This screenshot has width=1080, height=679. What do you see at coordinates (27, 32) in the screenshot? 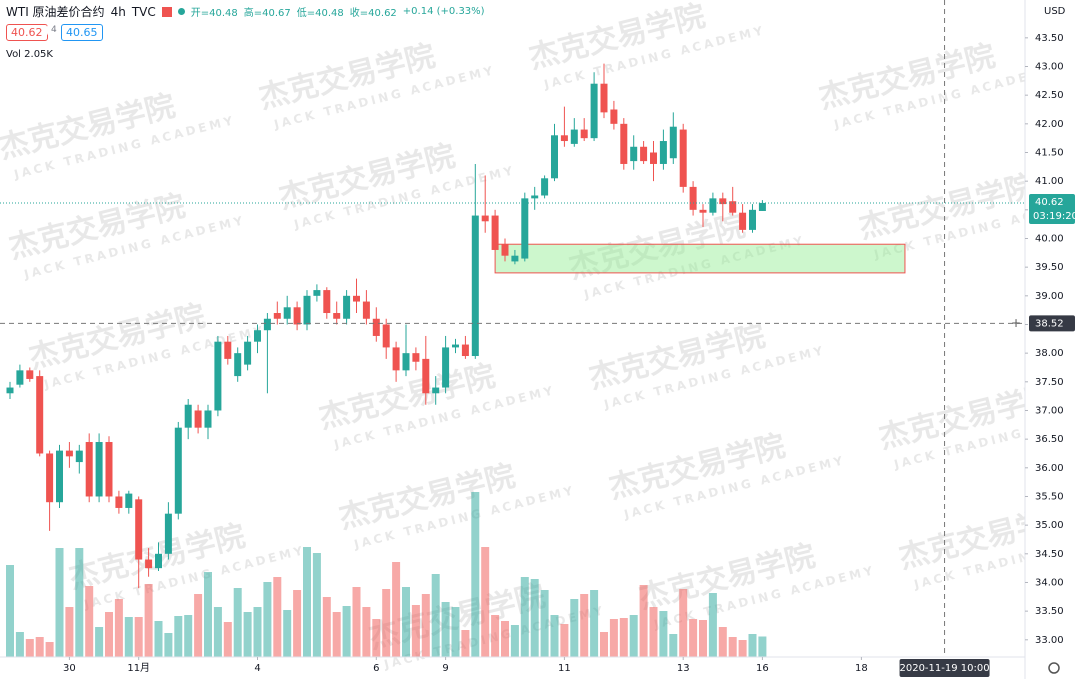
I see `sell-price: 40.62` at bounding box center [27, 32].